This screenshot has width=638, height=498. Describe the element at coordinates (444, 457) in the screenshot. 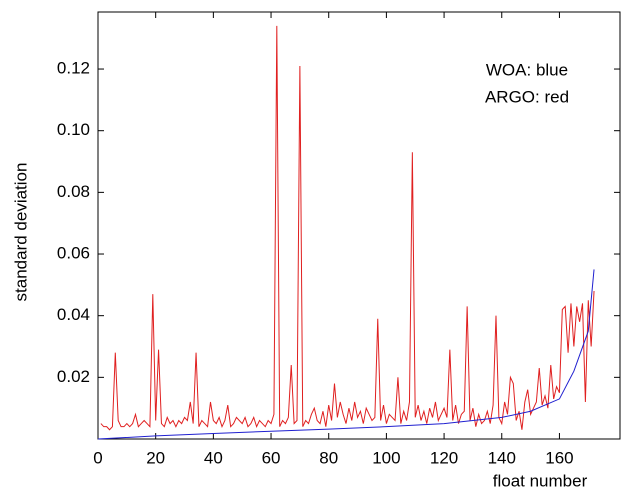

I see `x-tick-label: 120` at that location.